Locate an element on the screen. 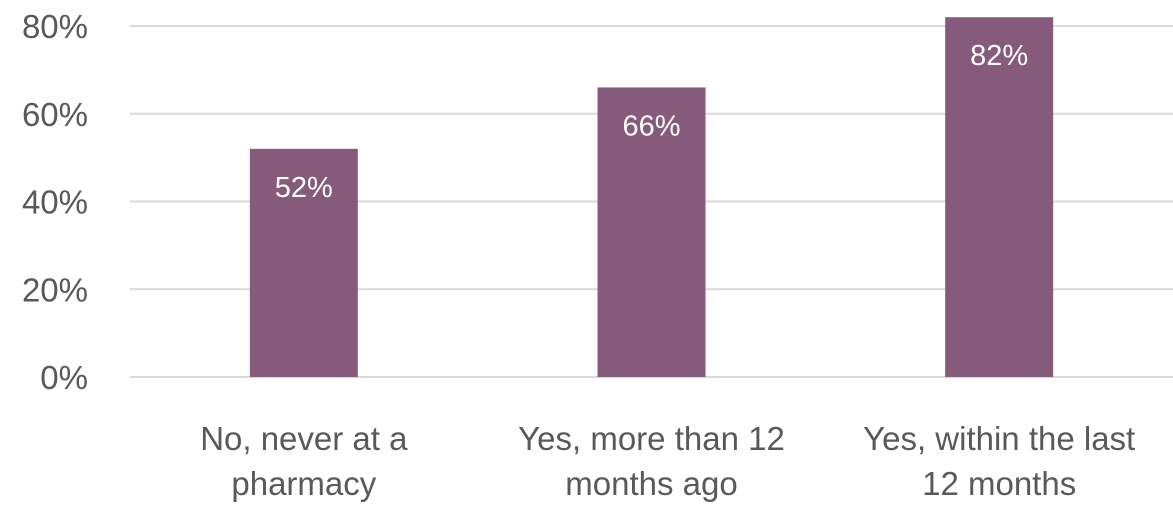 Image resolution: width=1173 pixels, height=505 pixels. x-category-label-line: months ago is located at coordinates (651, 483).